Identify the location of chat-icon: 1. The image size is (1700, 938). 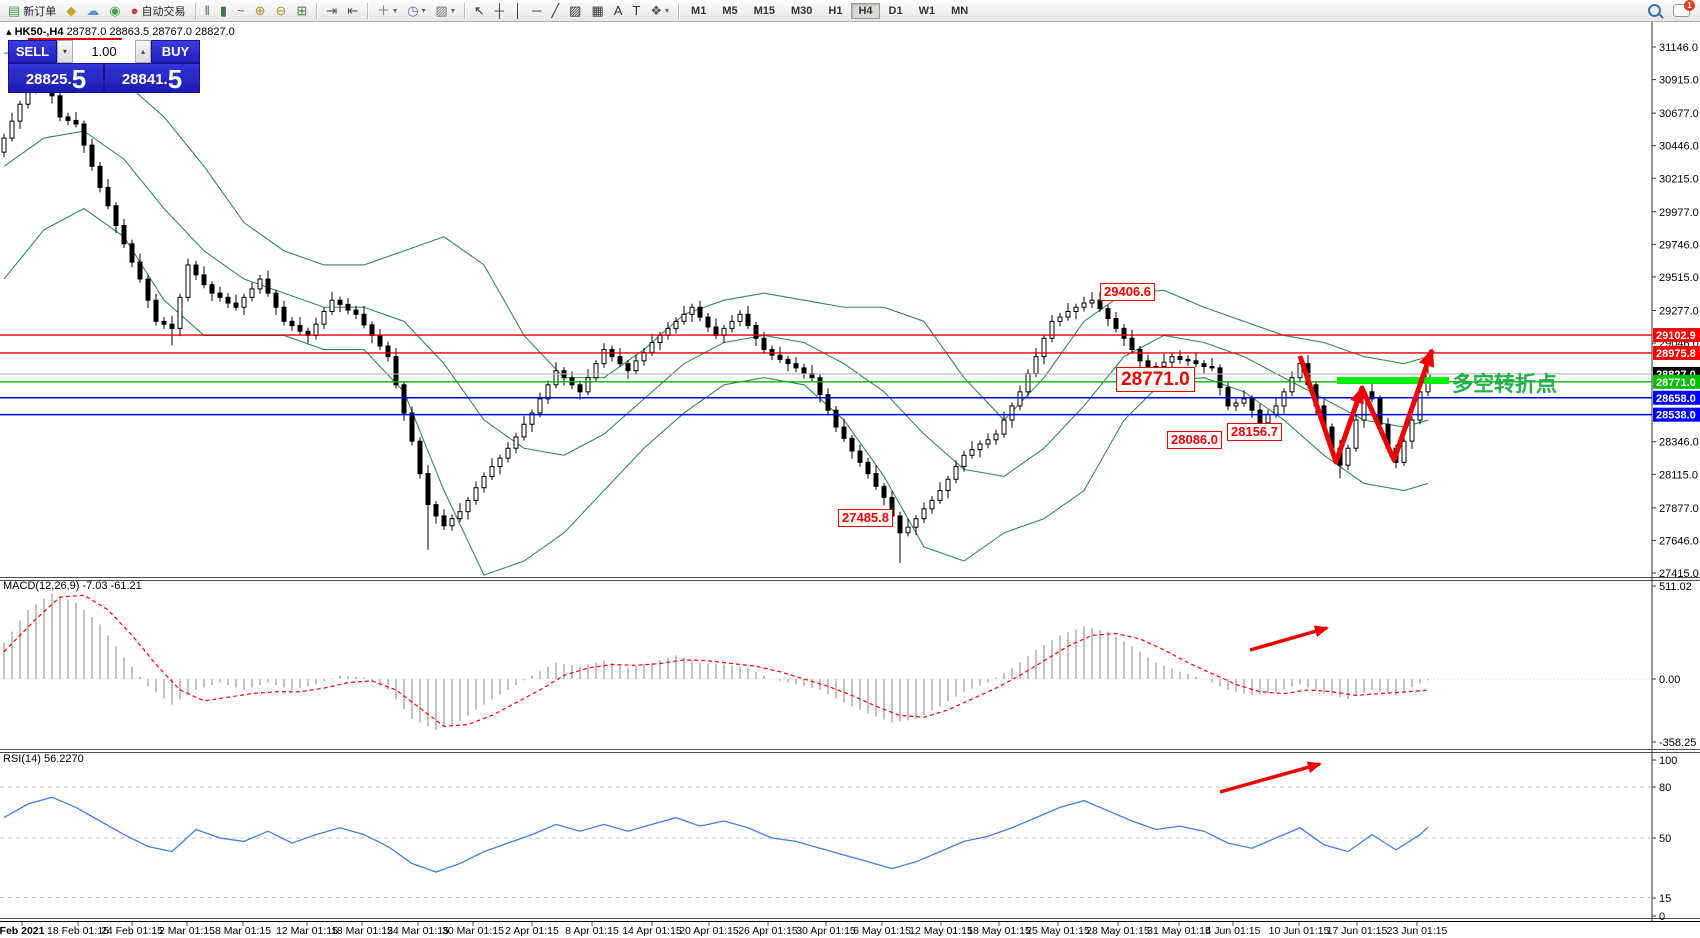
(1684, 8).